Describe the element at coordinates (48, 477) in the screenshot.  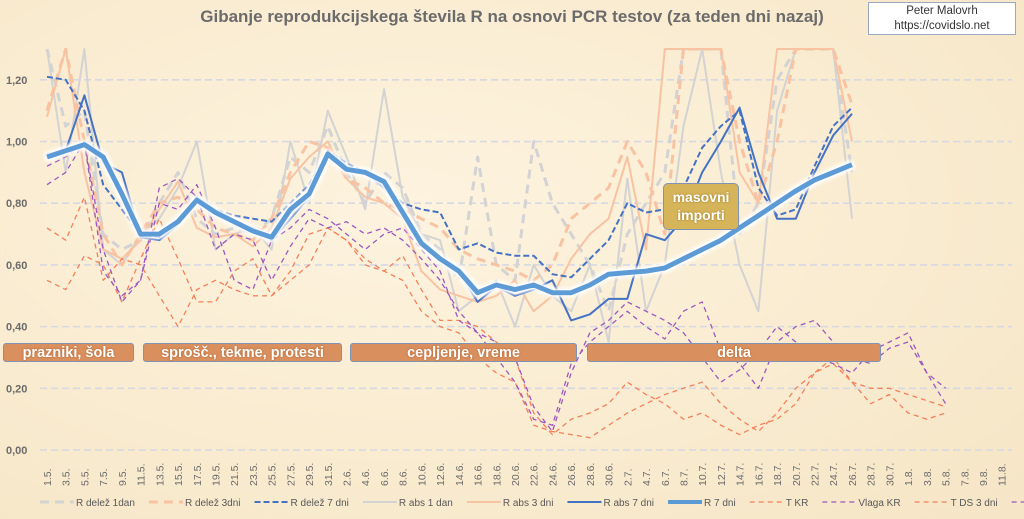
I see `x-tick-label: 1.5.` at that location.